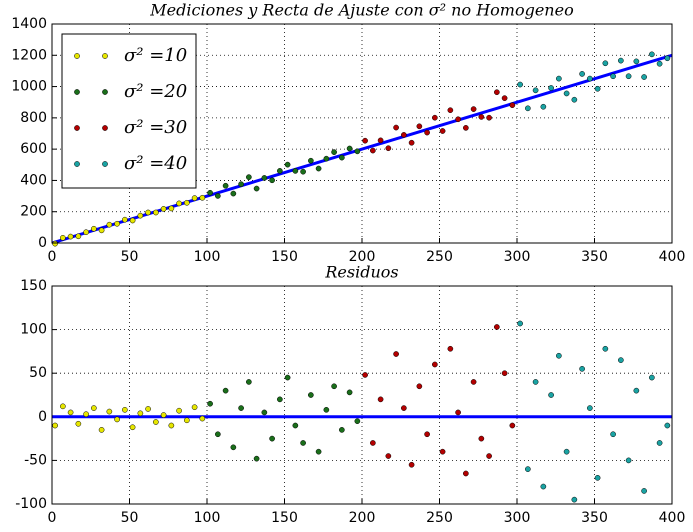 Image resolution: width=693 pixels, height=532 pixels. I want to click on x-tick-label: 250, so click(439, 518).